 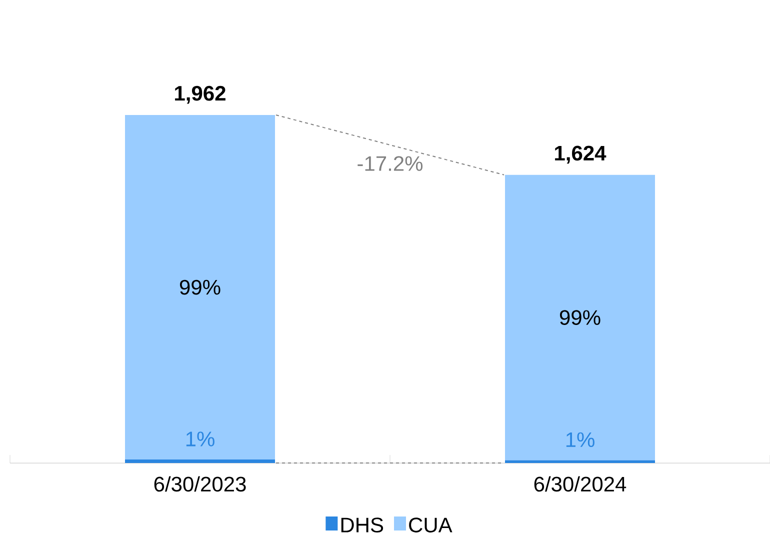 What do you see at coordinates (580, 155) in the screenshot?
I see `annotation: 1,624` at bounding box center [580, 155].